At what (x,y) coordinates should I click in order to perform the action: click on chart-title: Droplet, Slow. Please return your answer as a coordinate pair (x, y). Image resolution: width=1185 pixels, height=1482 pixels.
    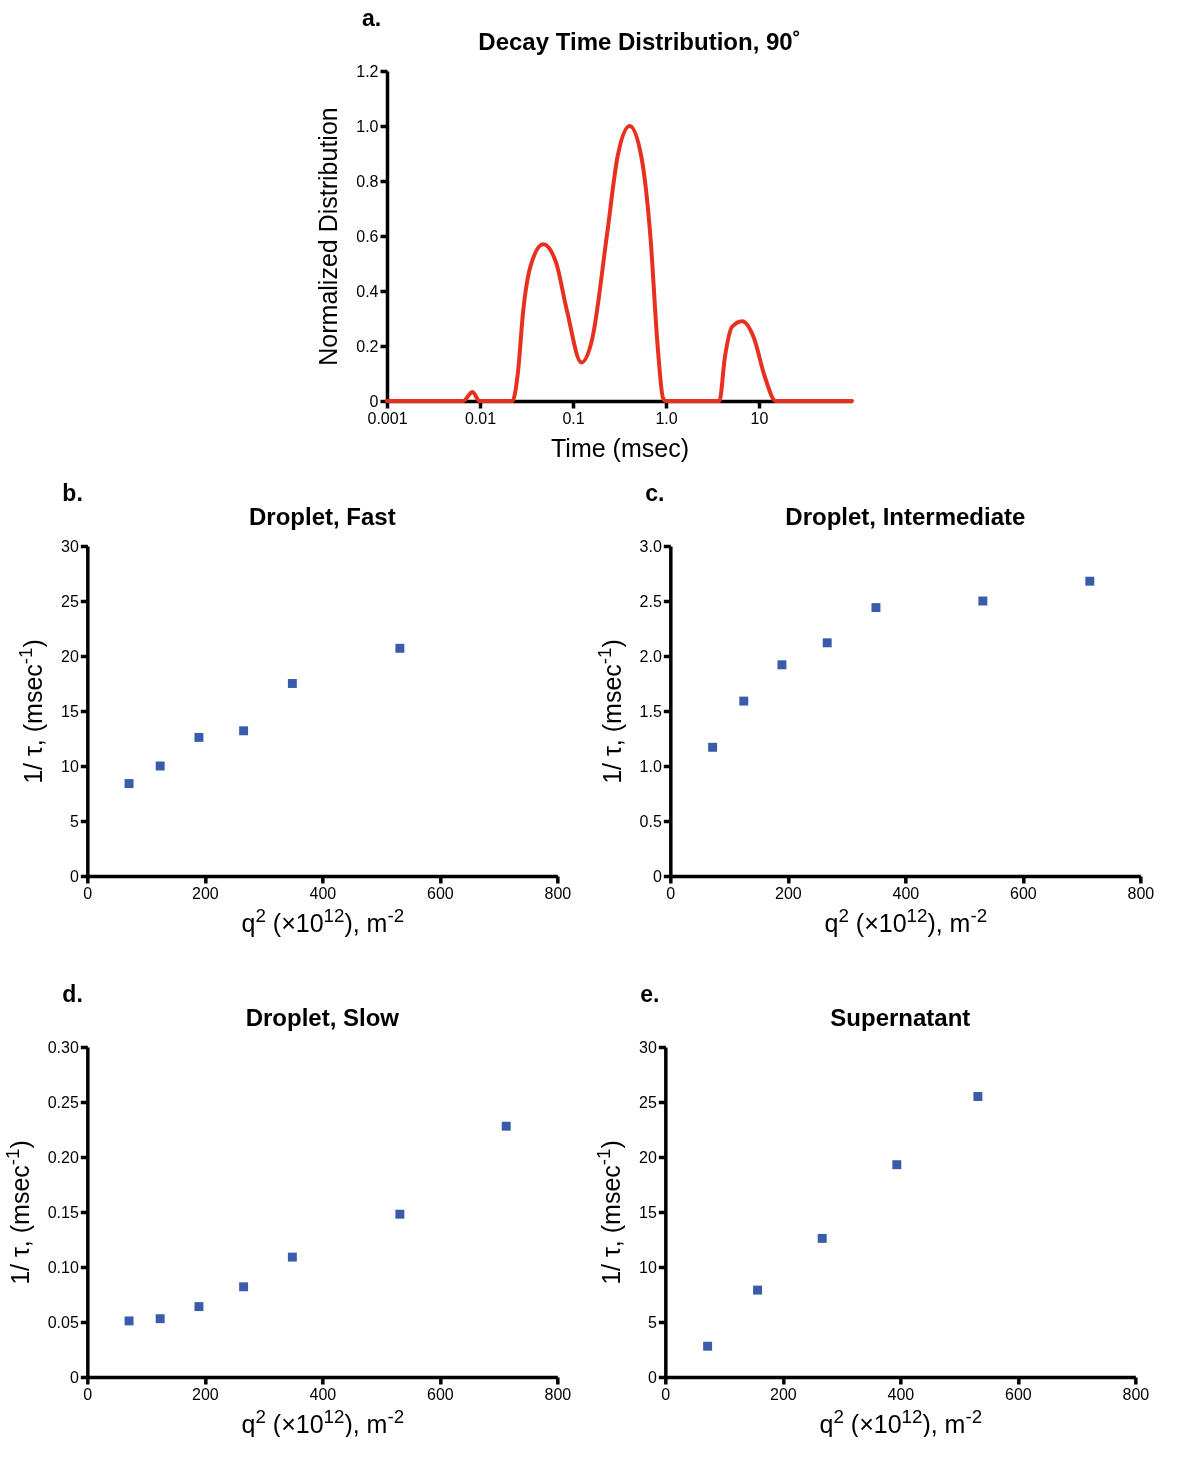
    Looking at the image, I should click on (322, 1017).